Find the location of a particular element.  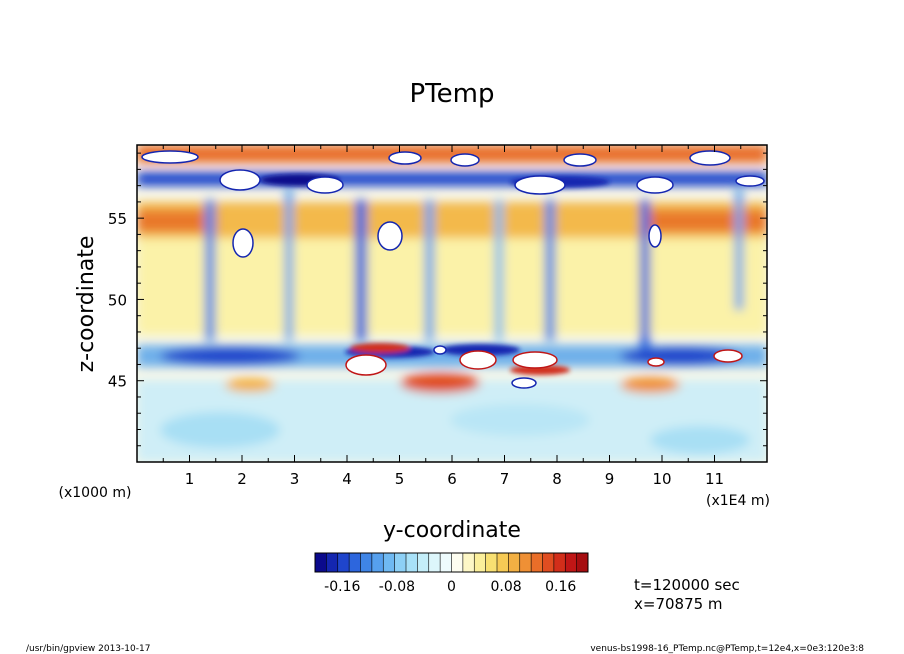

colorbar-tick-label: 0 is located at coordinates (451, 587).